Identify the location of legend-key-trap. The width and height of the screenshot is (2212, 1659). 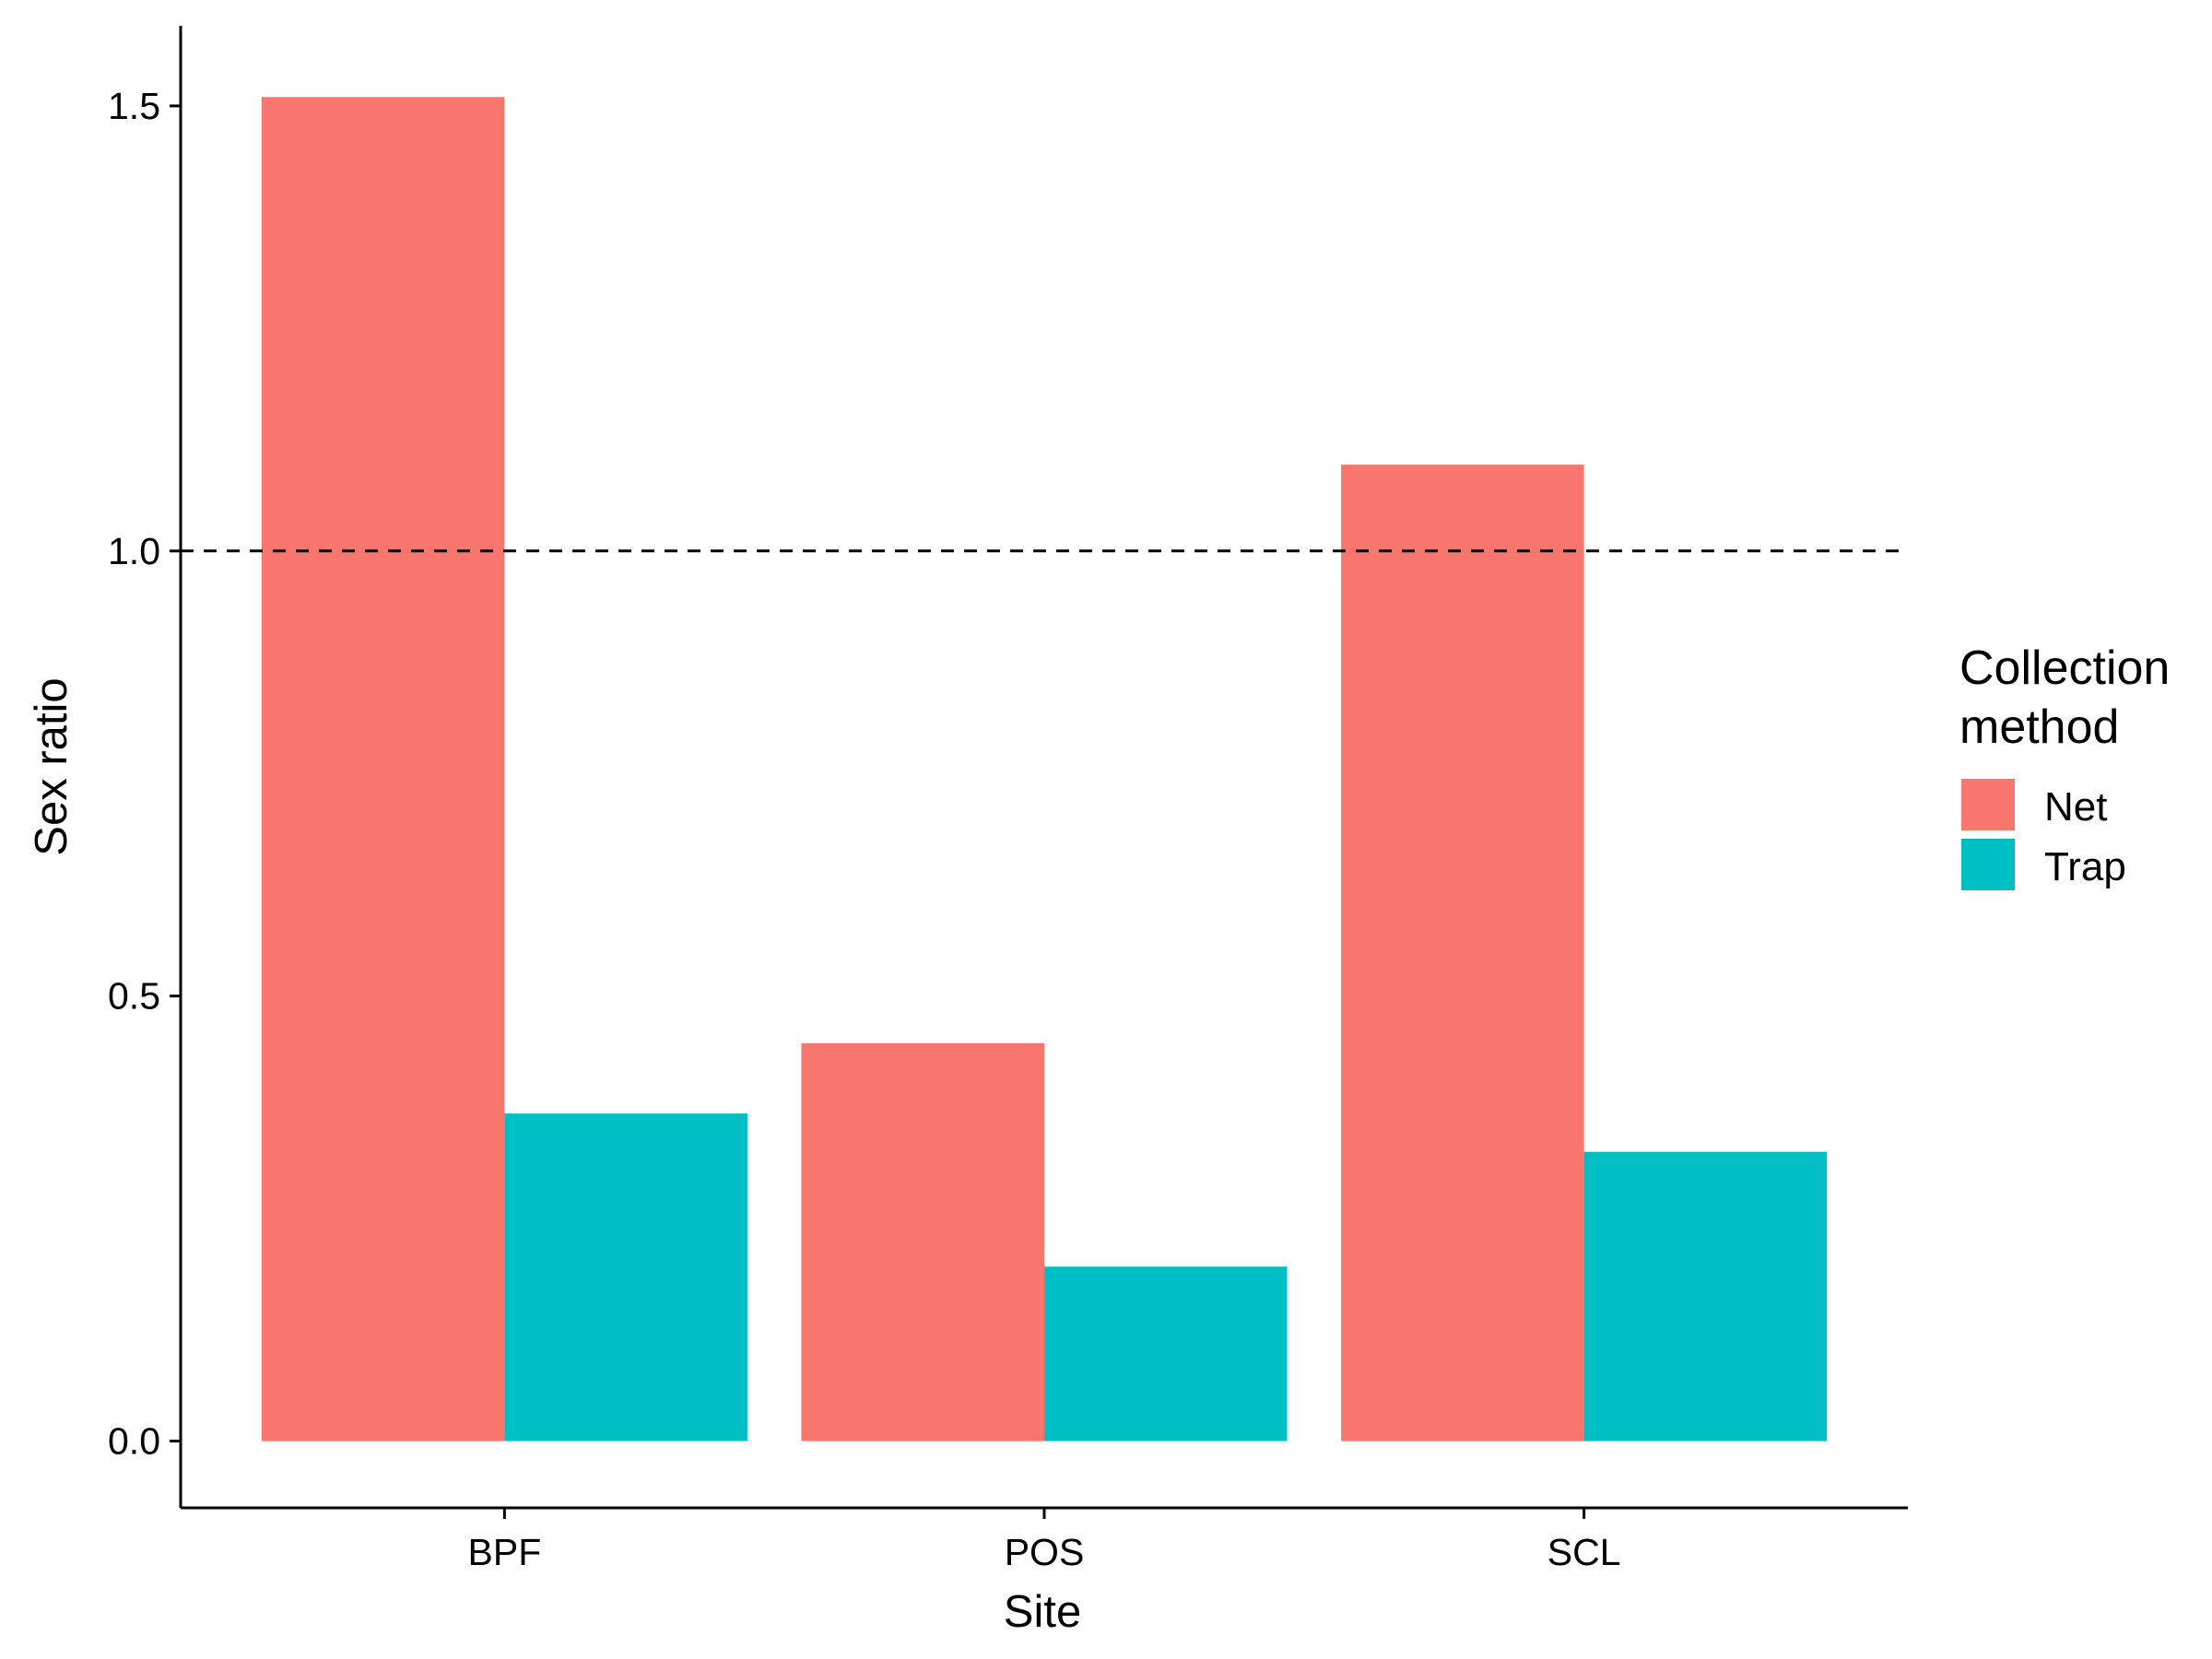
(1988, 864).